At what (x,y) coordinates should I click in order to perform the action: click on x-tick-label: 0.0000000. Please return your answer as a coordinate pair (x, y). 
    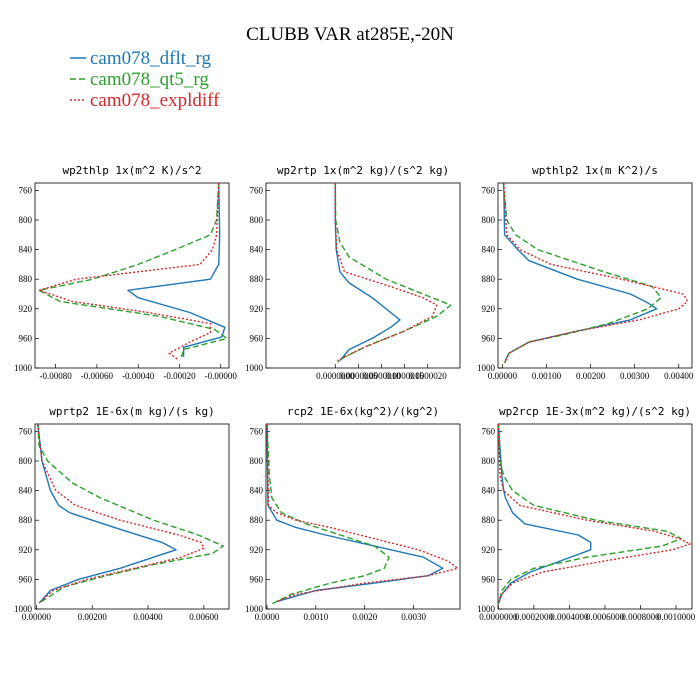
    Looking at the image, I should click on (498, 617).